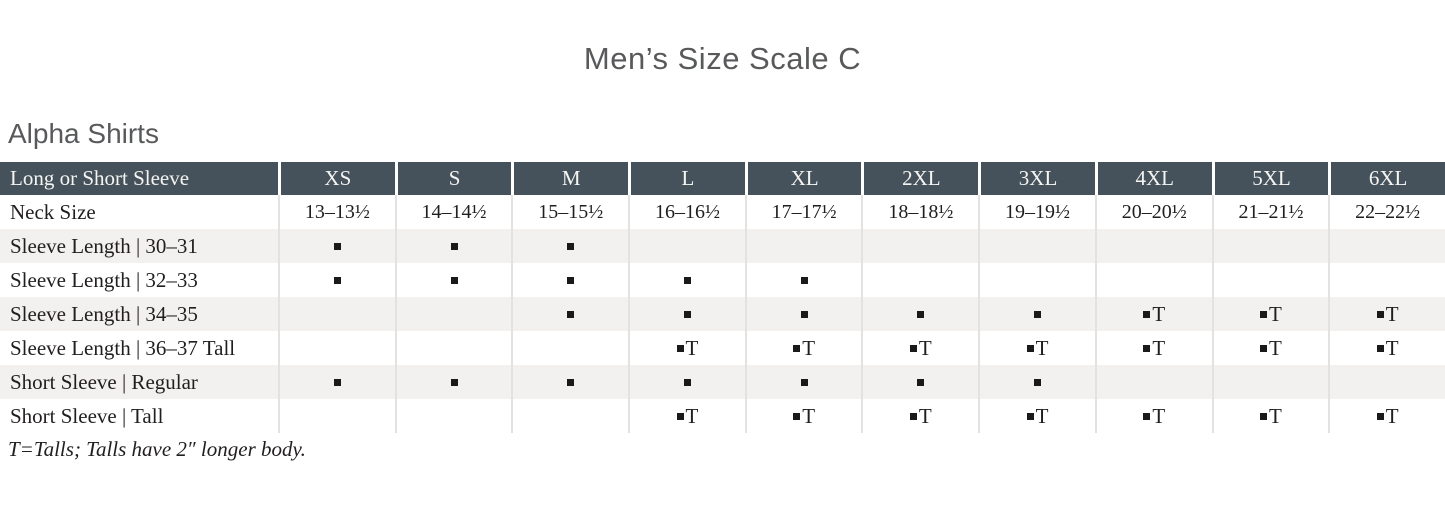 This screenshot has height=506, width=1445. I want to click on header-size-4xl: 4XL, so click(1153, 178).